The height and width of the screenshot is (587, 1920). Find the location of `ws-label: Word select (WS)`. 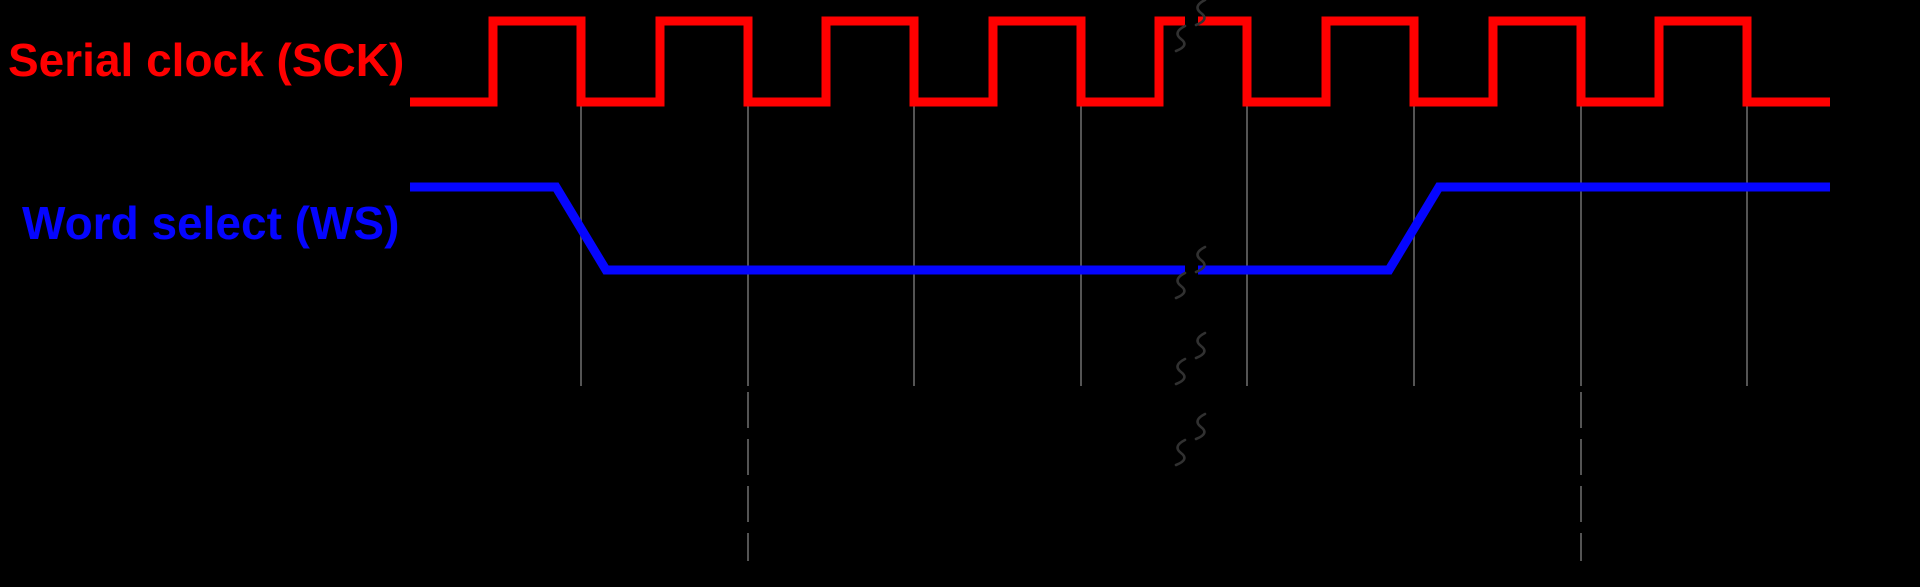

ws-label: Word select (WS) is located at coordinates (210, 223).